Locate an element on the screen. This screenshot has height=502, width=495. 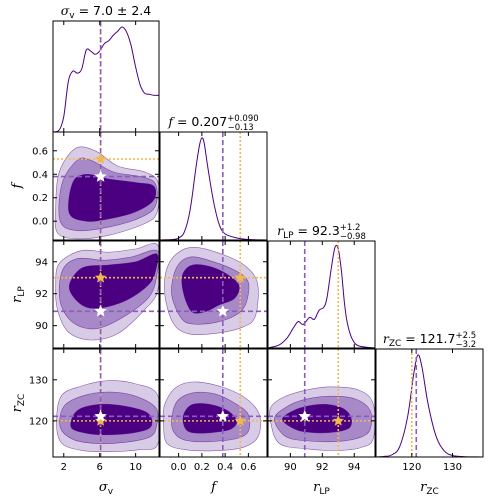
marginal-curve-rzc is located at coordinates (429, 406).